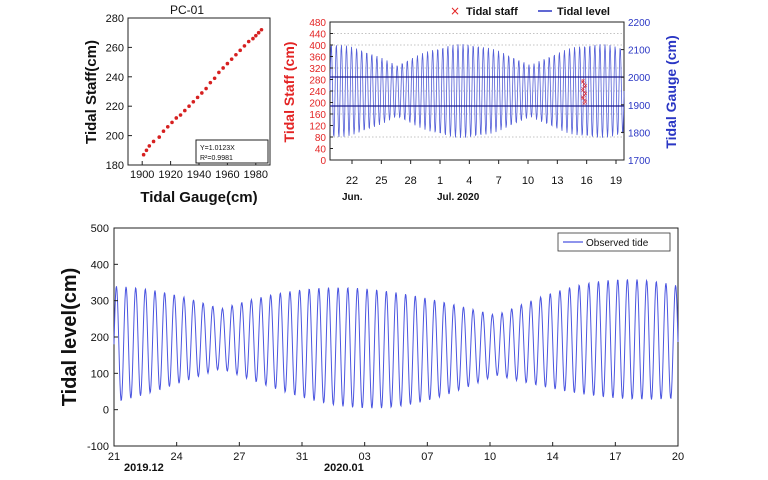 Image resolution: width=768 pixels, height=480 pixels. What do you see at coordinates (289, 92) in the screenshot?
I see `comparison-left-y-label: Tidal Staff (cm)` at bounding box center [289, 92].